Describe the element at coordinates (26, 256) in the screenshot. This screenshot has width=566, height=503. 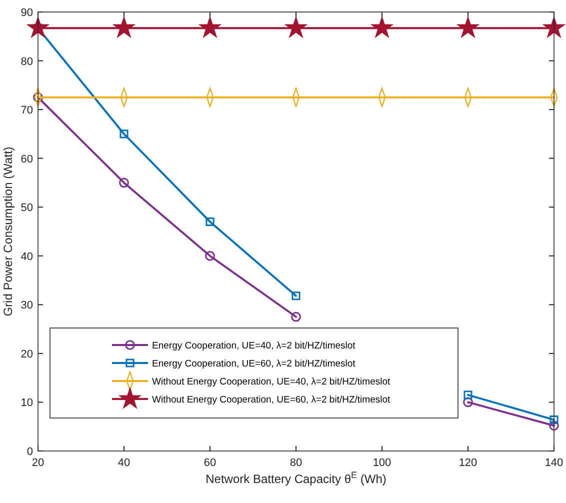
I see `y-tick-label: 40` at that location.